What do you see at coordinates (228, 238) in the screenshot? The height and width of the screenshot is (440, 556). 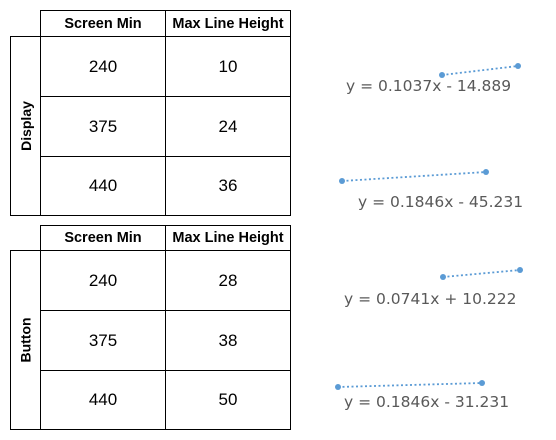 I see `header-max-line-height: Max Line Height` at bounding box center [228, 238].